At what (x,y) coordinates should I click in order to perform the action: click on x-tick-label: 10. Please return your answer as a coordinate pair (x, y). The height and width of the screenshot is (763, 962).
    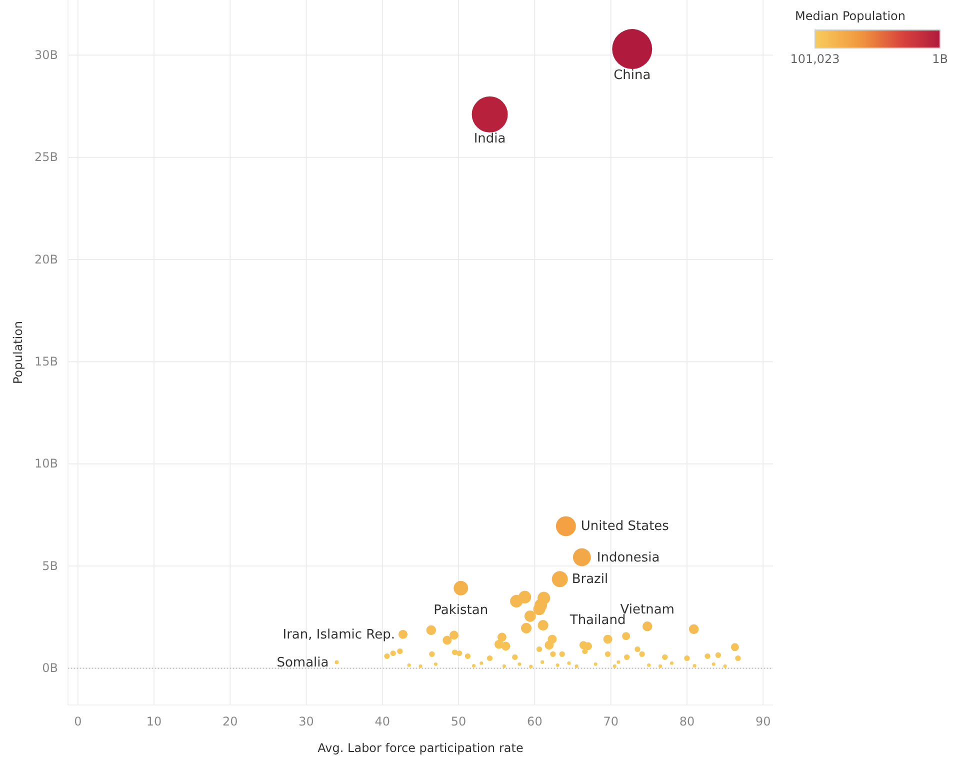
    Looking at the image, I should click on (154, 721).